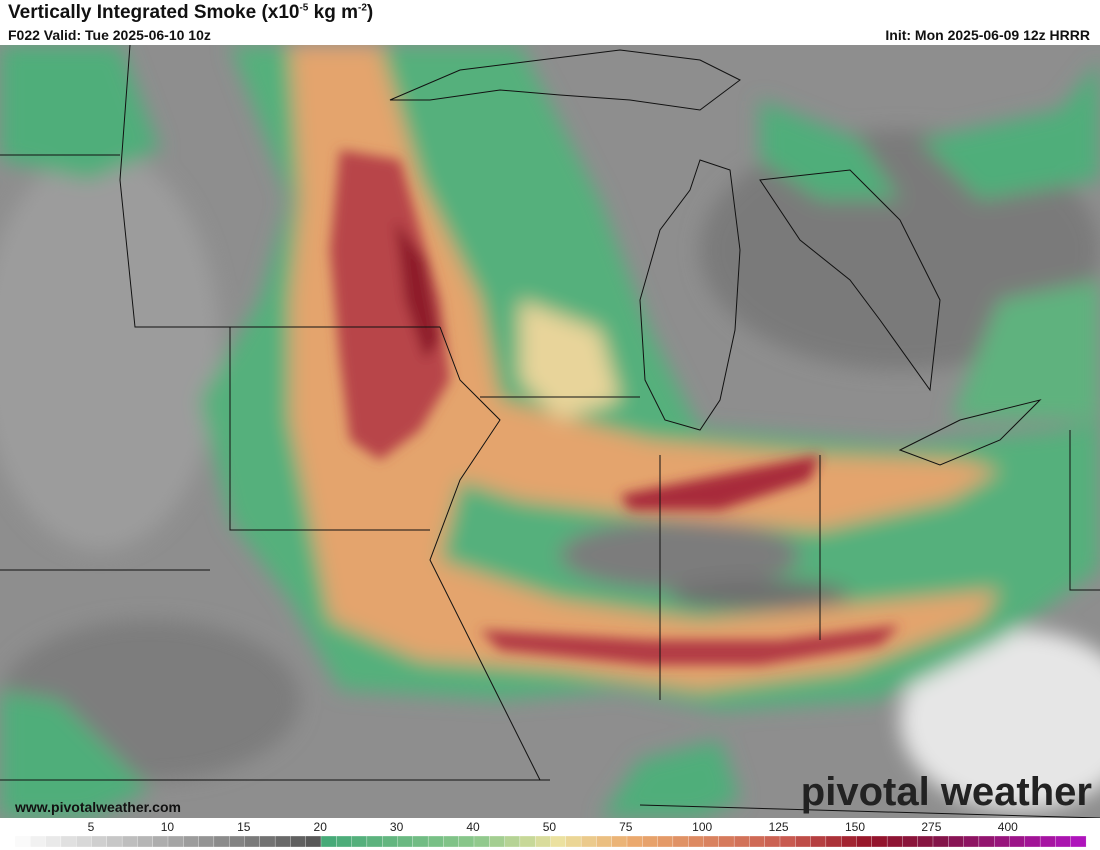 This screenshot has height=850, width=1100. I want to click on title-text: ), so click(370, 12).